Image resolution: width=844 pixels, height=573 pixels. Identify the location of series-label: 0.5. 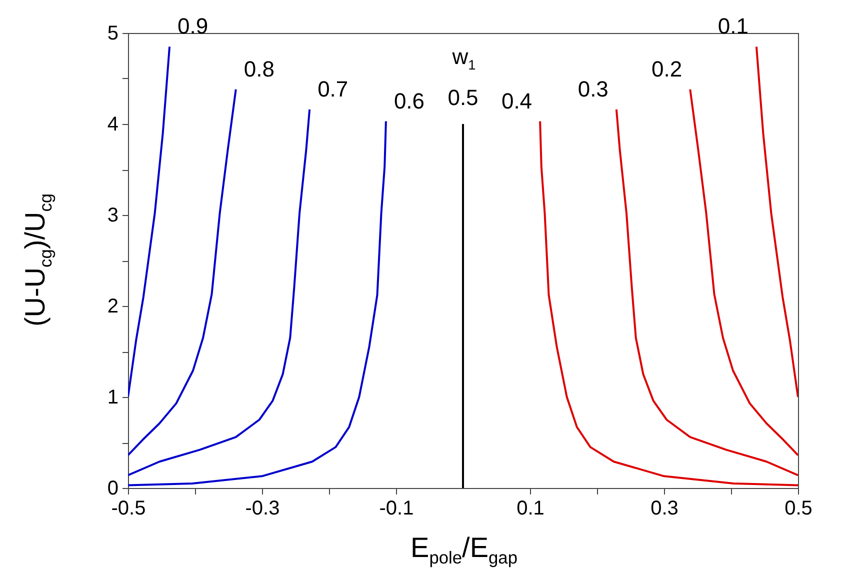
(463, 97).